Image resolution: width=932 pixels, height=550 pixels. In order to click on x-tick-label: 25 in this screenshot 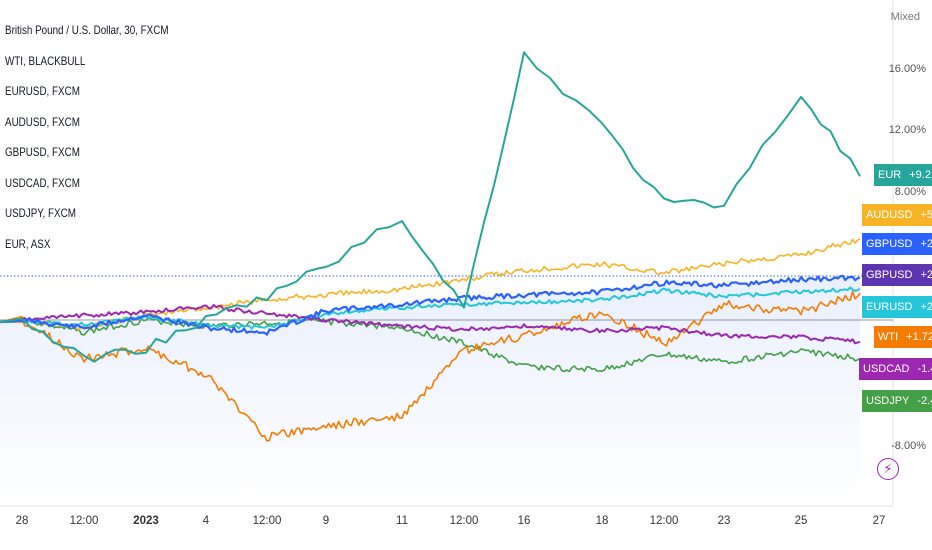, I will do `click(801, 521)`.